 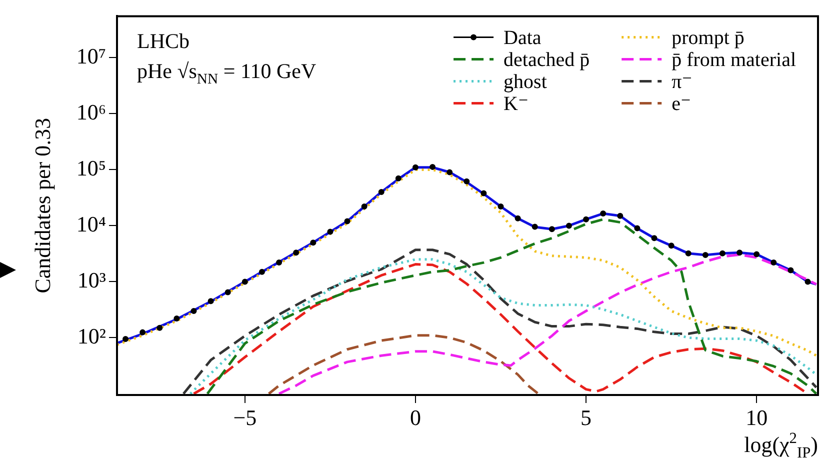 What do you see at coordinates (516, 104) in the screenshot?
I see `legend-label: K⁻` at bounding box center [516, 104].